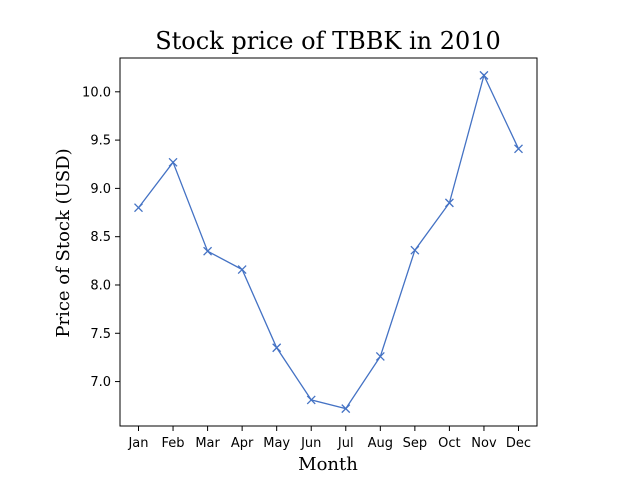 The image size is (640, 480). What do you see at coordinates (310, 443) in the screenshot?
I see `x-tick-label: Jun` at bounding box center [310, 443].